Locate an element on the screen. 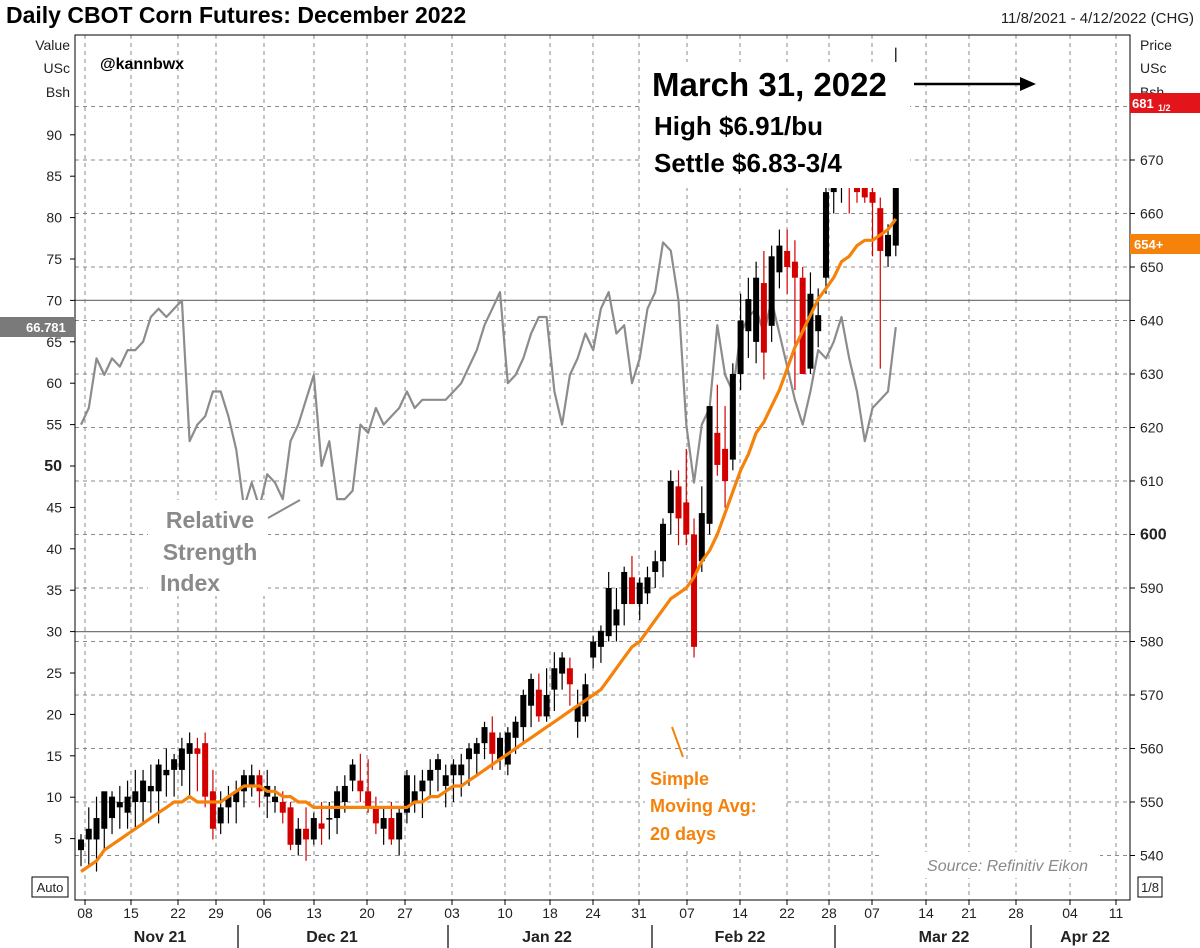 This screenshot has width=1200, height=948. rsi-label-line-3: Index is located at coordinates (190, 583).